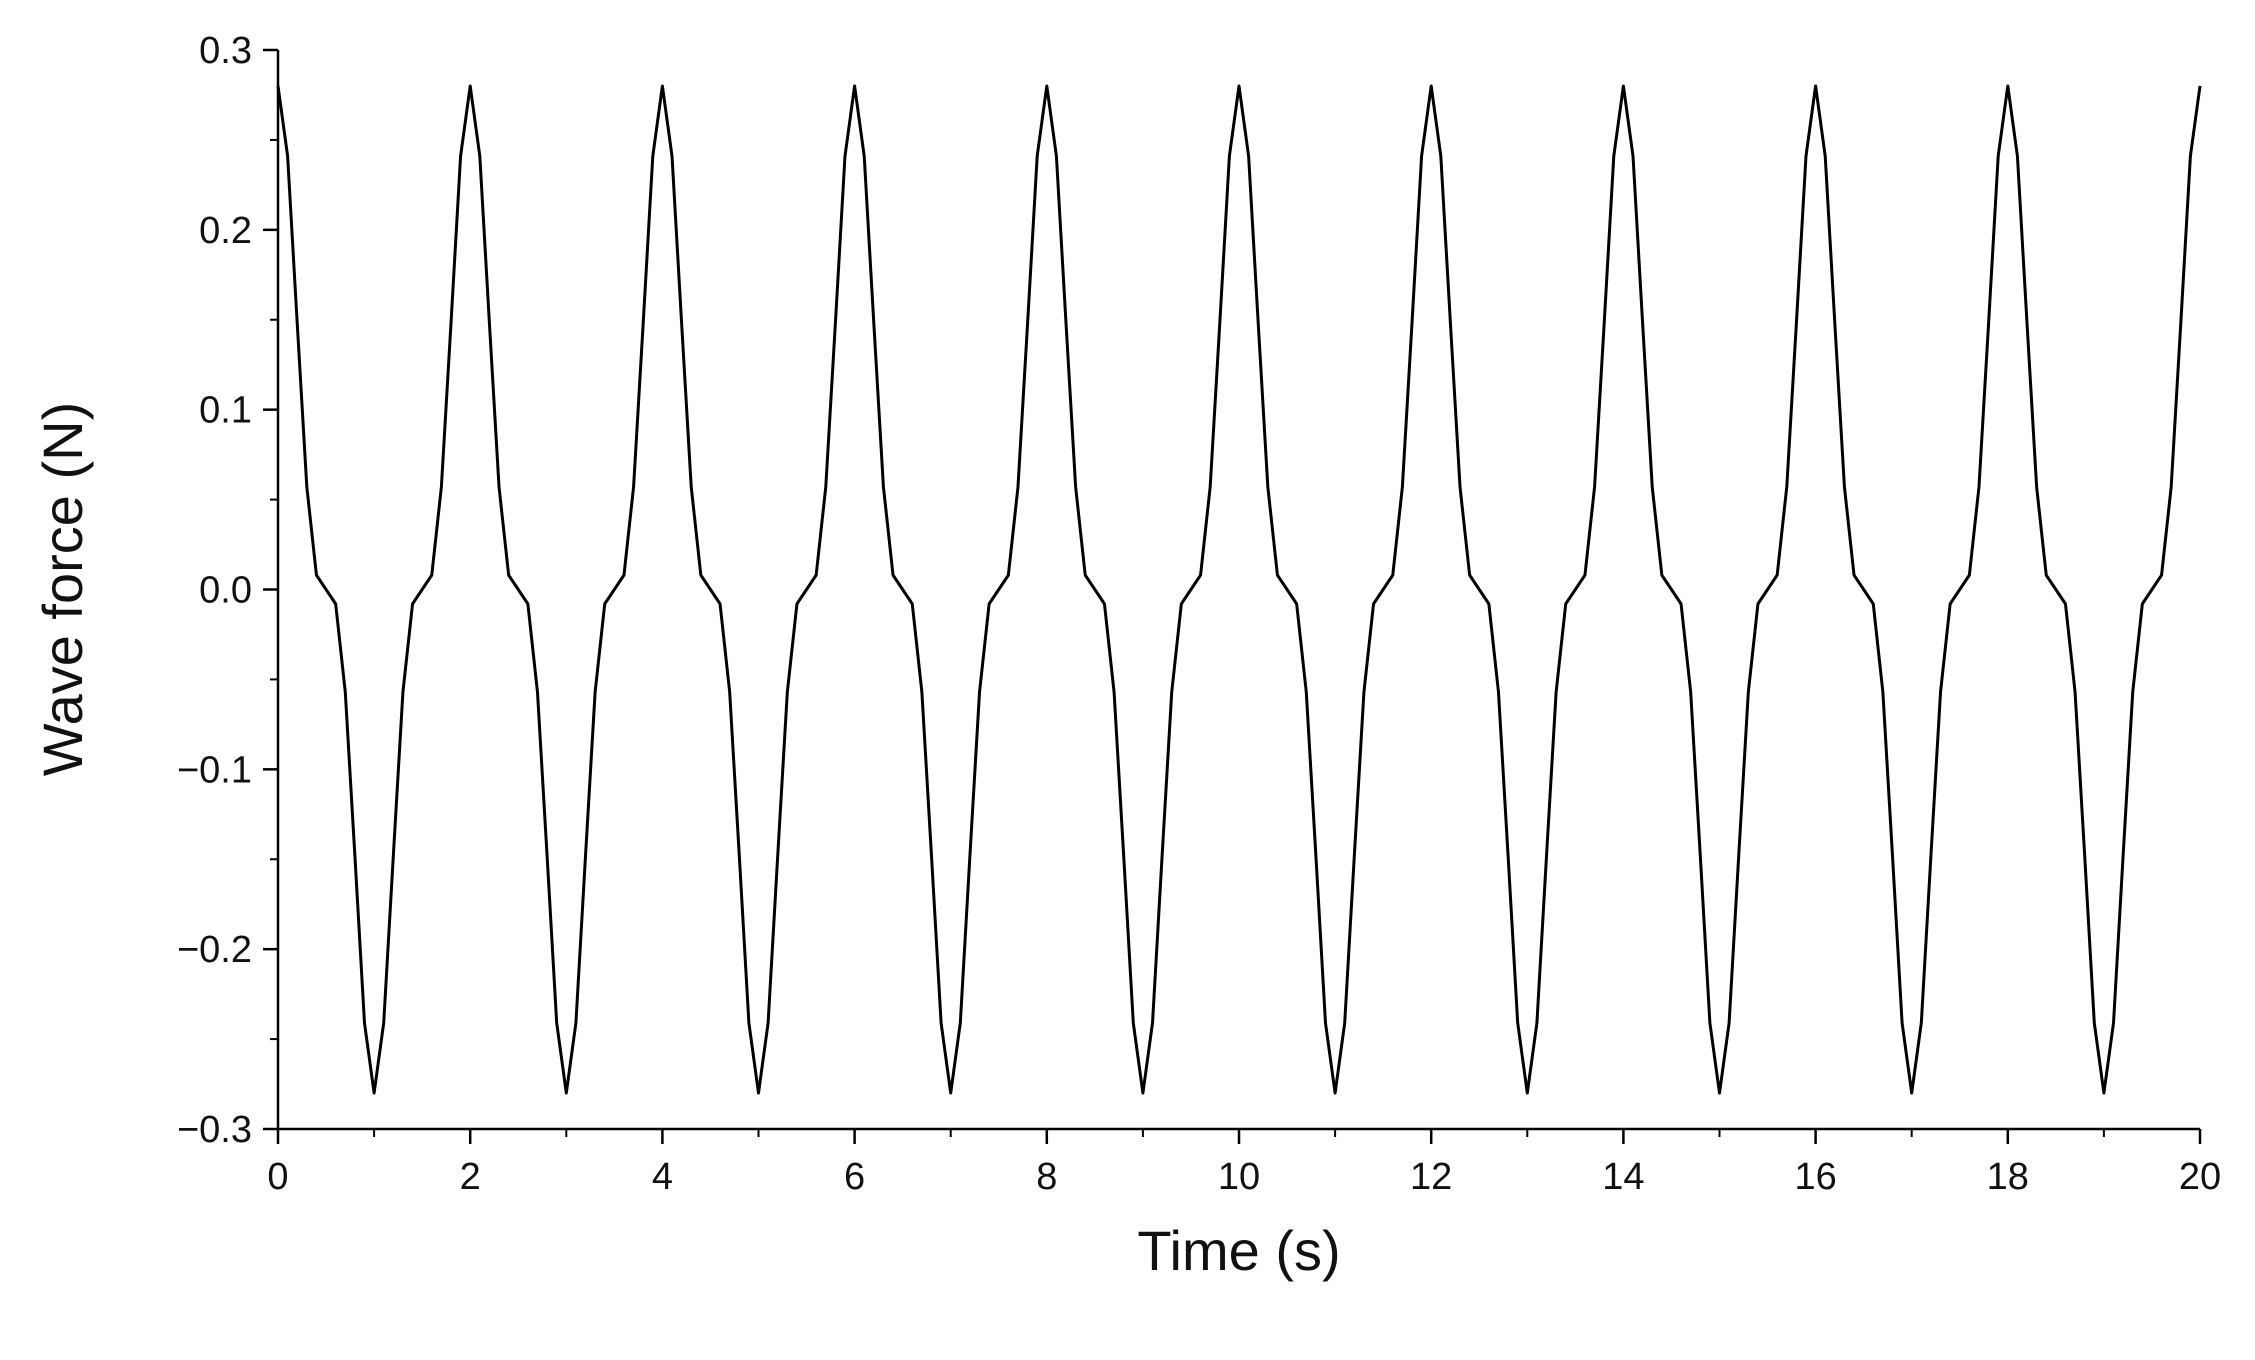  Describe the element at coordinates (1239, 1177) in the screenshot. I see `x-tick-label: 10` at that location.